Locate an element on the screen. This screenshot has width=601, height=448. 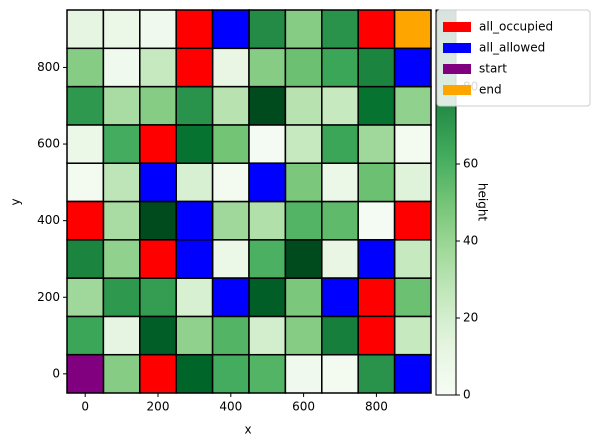
colorbar-tick-label: 60 is located at coordinates (470, 164).